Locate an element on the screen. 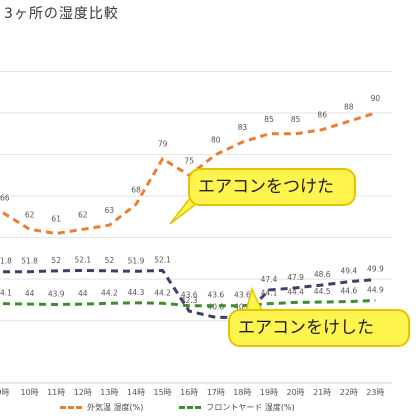 Image resolution: width=420 pixels, height=420 pixels. x-tick-label: 14時 is located at coordinates (136, 392).